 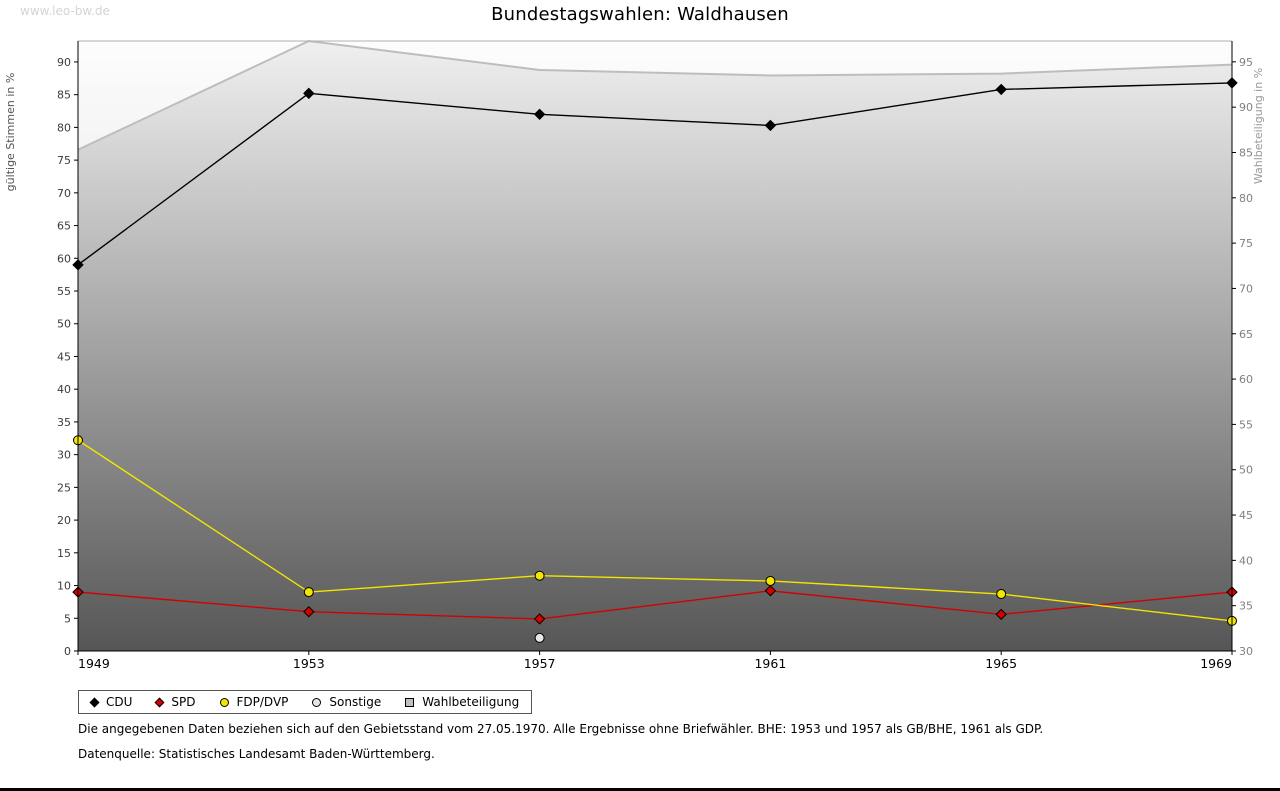 I want to click on legend-item-spd: SPD, so click(x=175, y=702).